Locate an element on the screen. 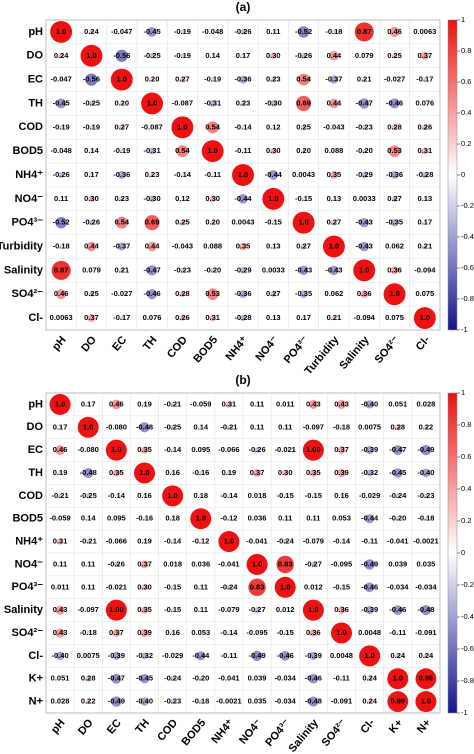 This screenshot has height=754, width=474. column-label: Salinity is located at coordinates (304, 735).